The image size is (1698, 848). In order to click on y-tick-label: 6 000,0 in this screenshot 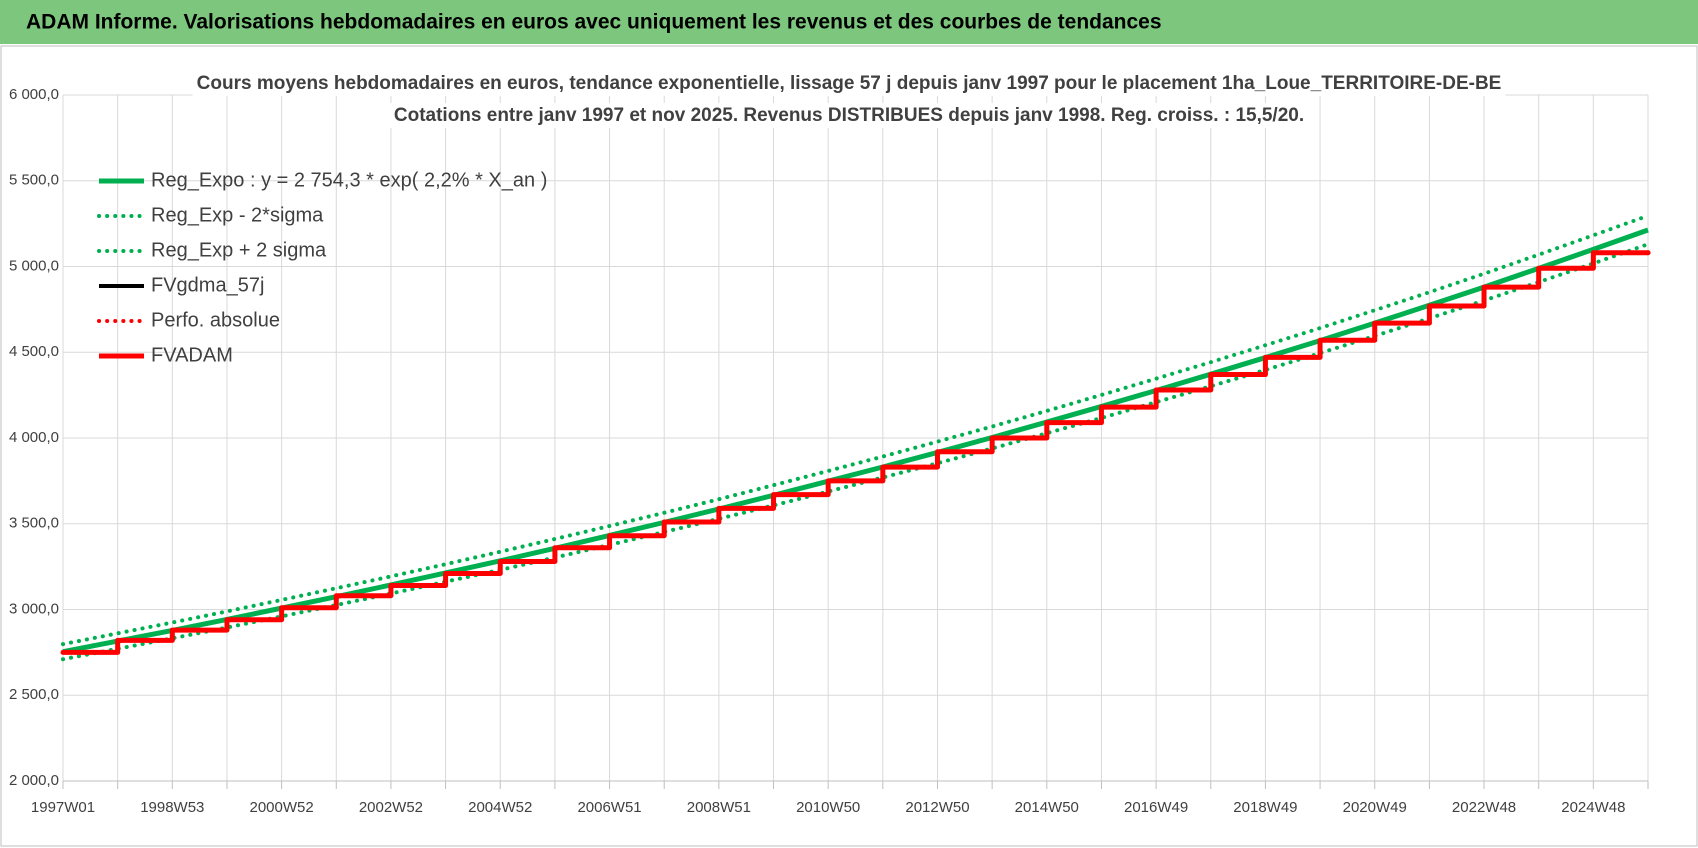, I will do `click(34, 94)`.